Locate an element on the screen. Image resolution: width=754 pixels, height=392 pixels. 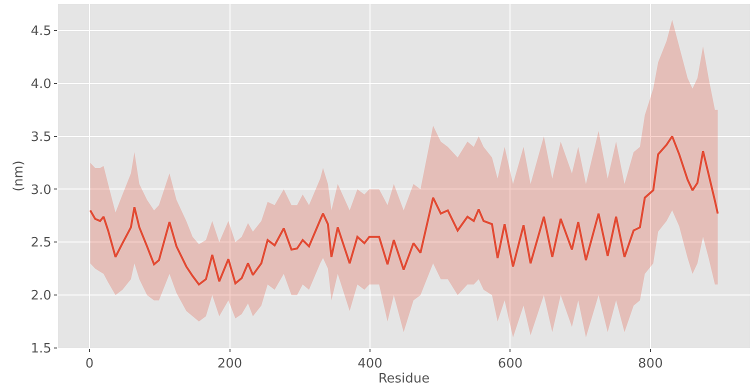
x-tick-label: 400 is located at coordinates (370, 364).